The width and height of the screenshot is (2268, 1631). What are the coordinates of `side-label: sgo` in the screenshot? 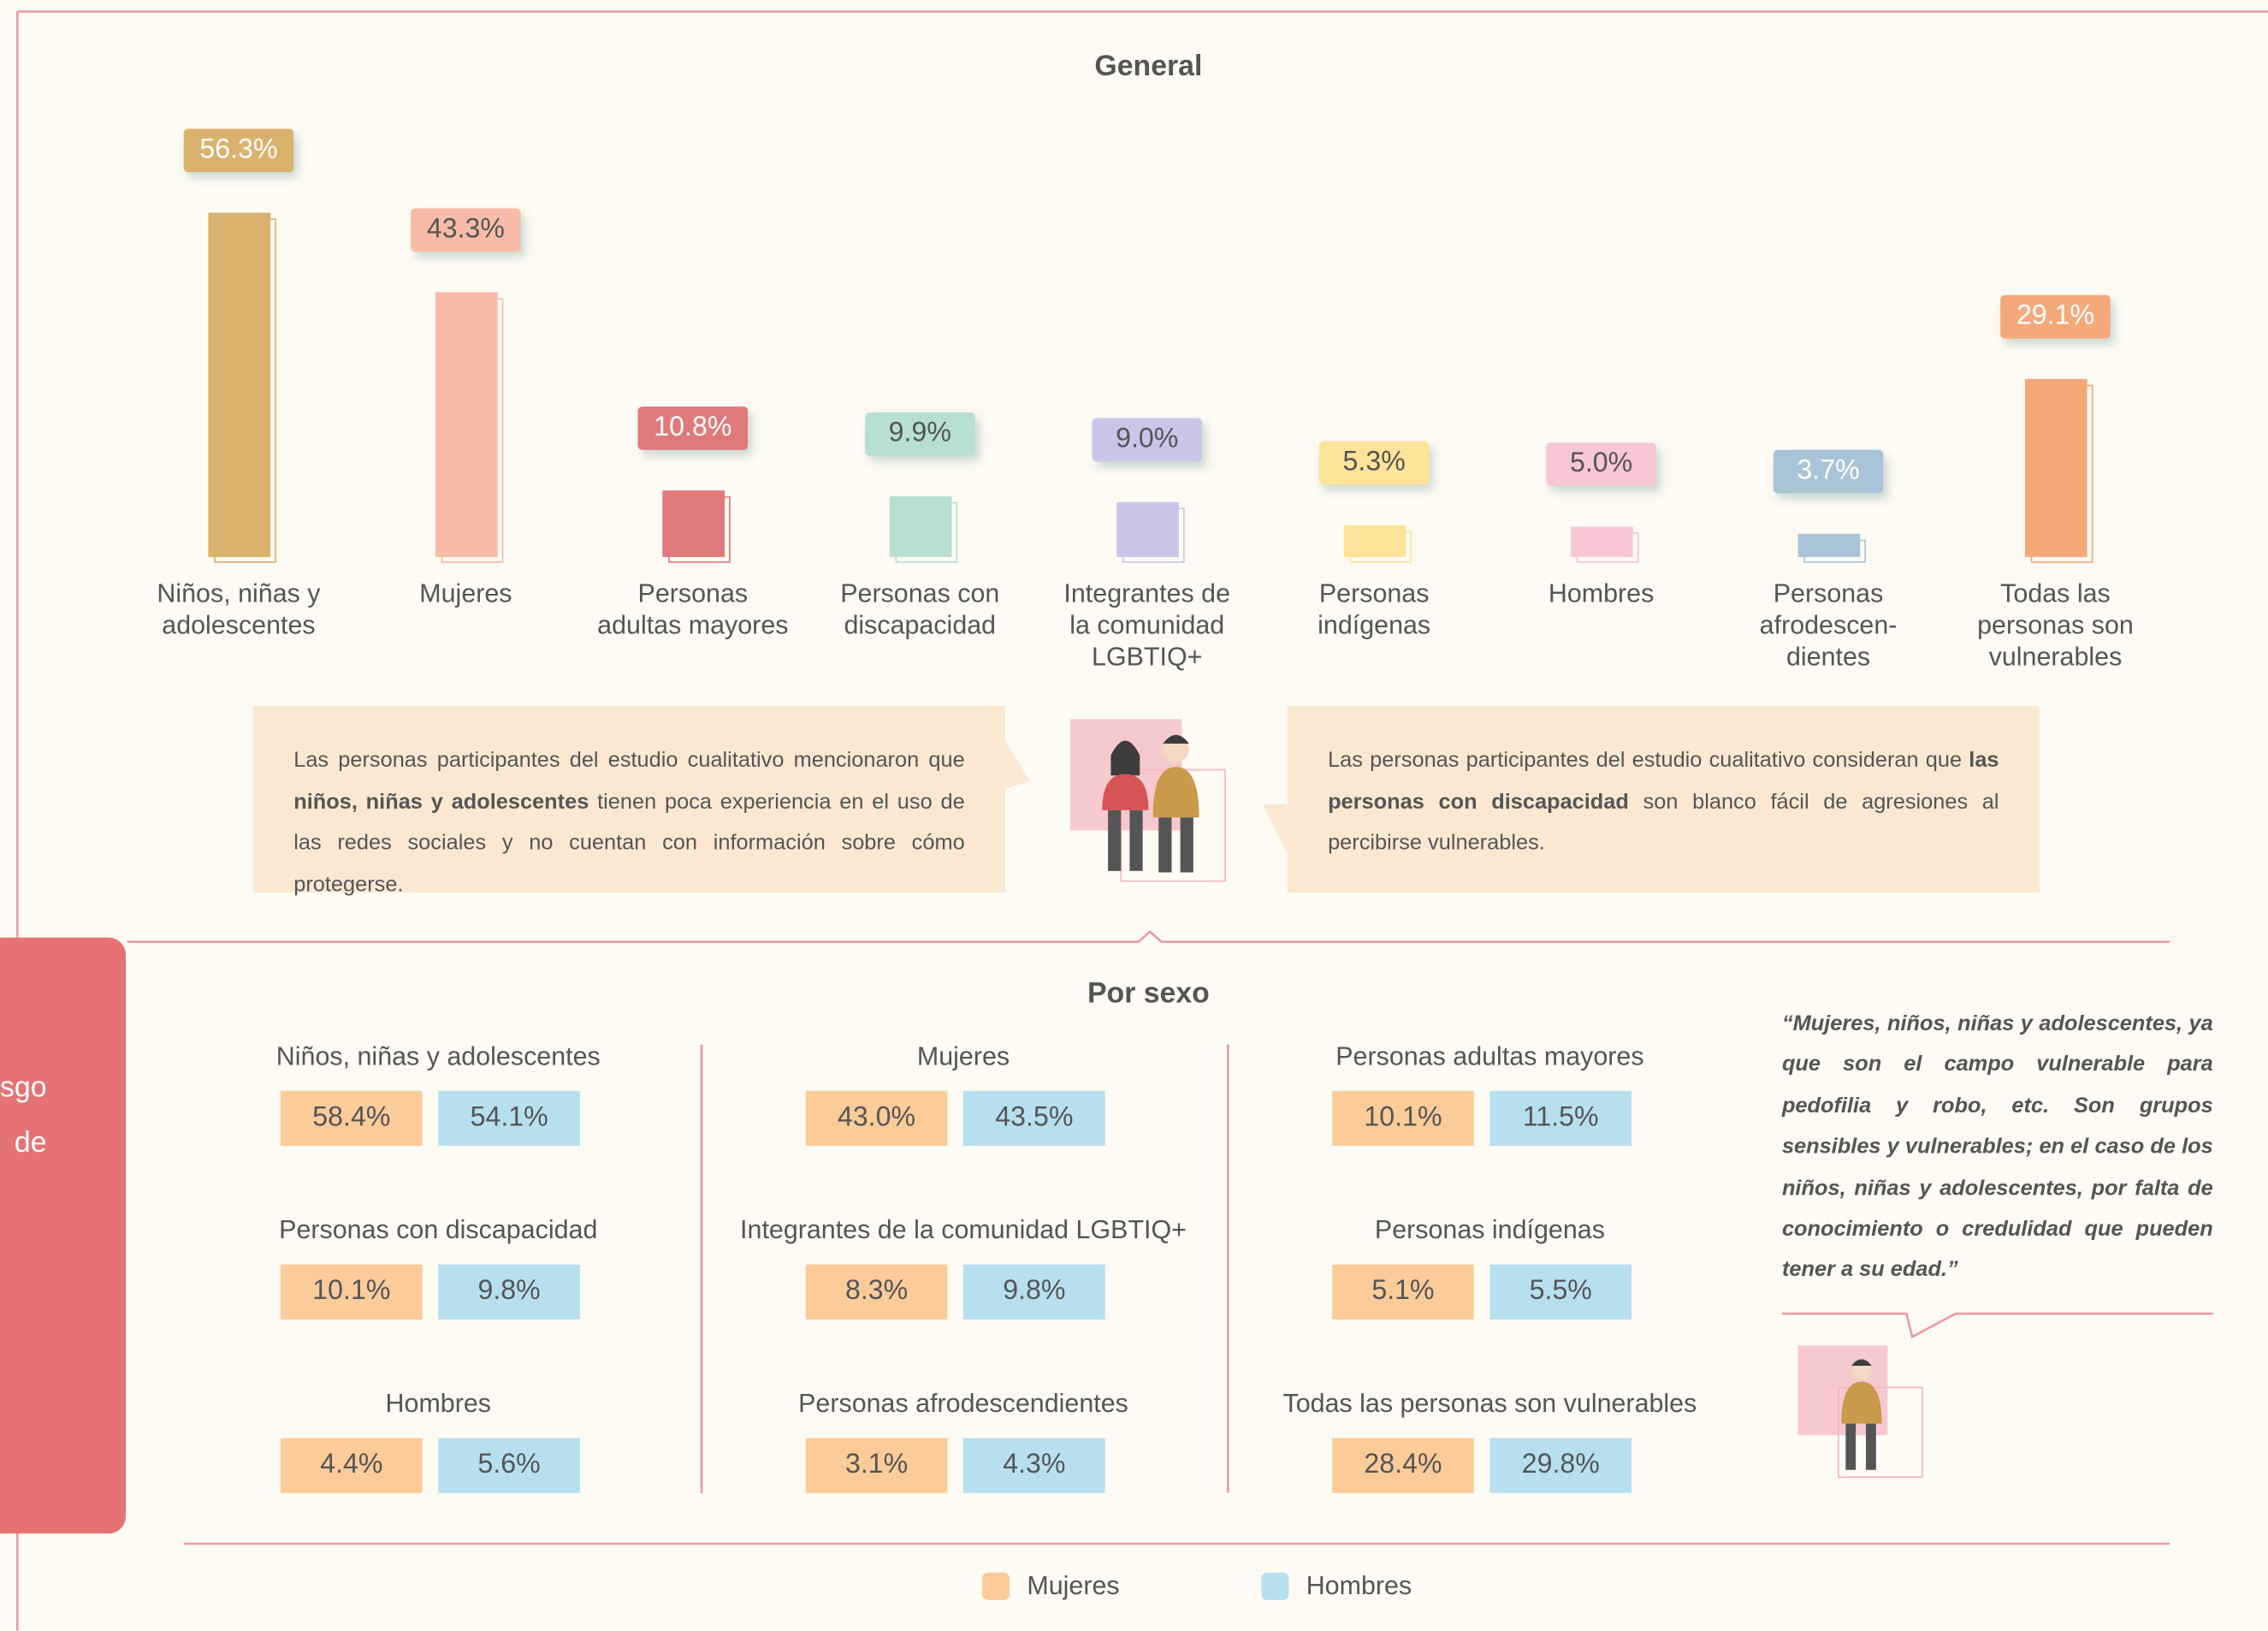 It's located at (23, 1088).